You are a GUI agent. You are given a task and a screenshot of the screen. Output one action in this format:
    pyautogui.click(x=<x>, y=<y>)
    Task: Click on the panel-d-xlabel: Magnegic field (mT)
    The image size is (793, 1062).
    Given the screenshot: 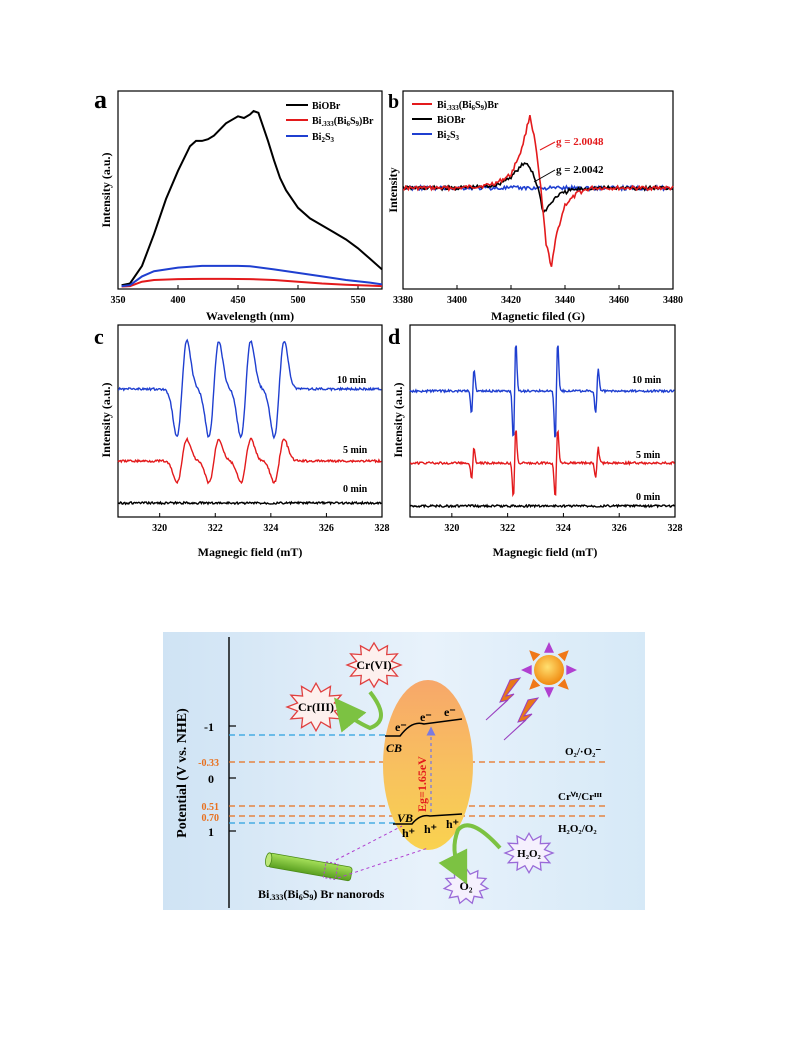 What is the action you would take?
    pyautogui.click(x=545, y=552)
    